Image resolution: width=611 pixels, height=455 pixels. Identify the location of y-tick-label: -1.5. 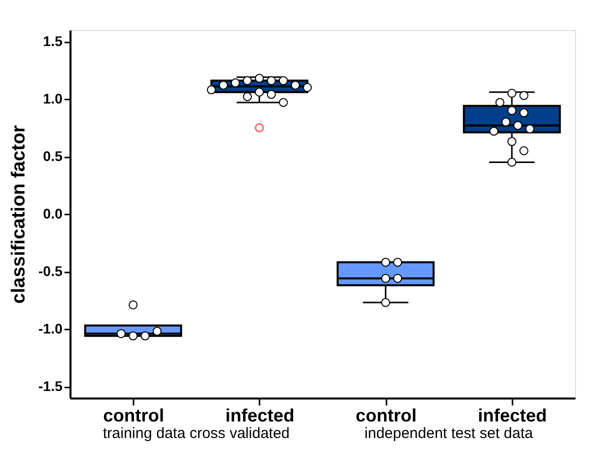
(50, 386).